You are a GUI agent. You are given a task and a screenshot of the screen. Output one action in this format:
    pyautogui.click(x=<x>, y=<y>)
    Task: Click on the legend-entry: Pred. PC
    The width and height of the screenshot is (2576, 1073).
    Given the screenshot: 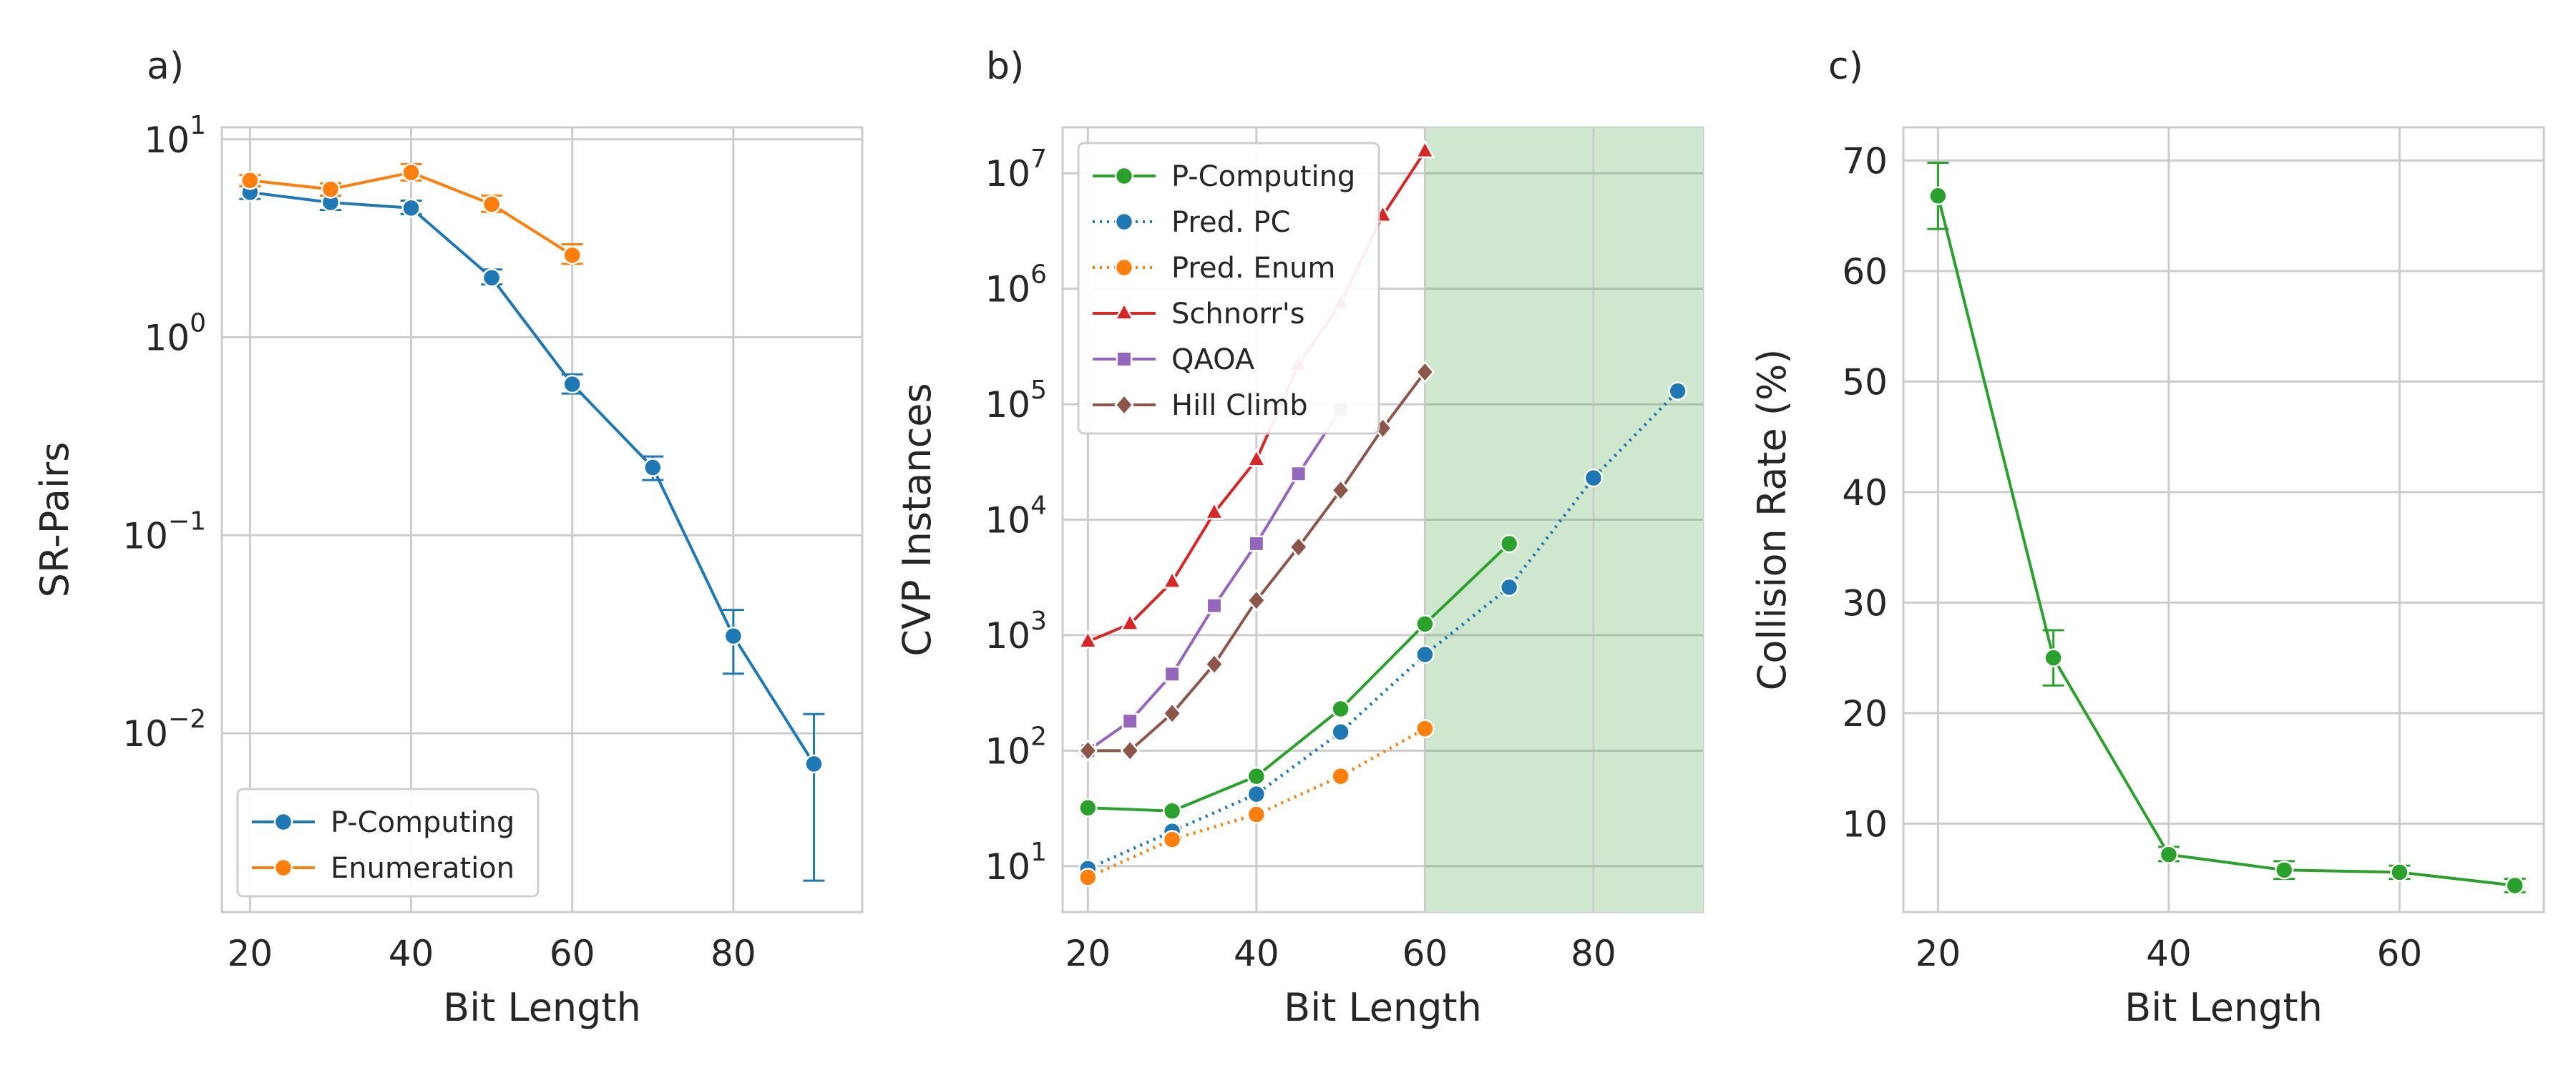 What is the action you would take?
    pyautogui.click(x=1230, y=222)
    